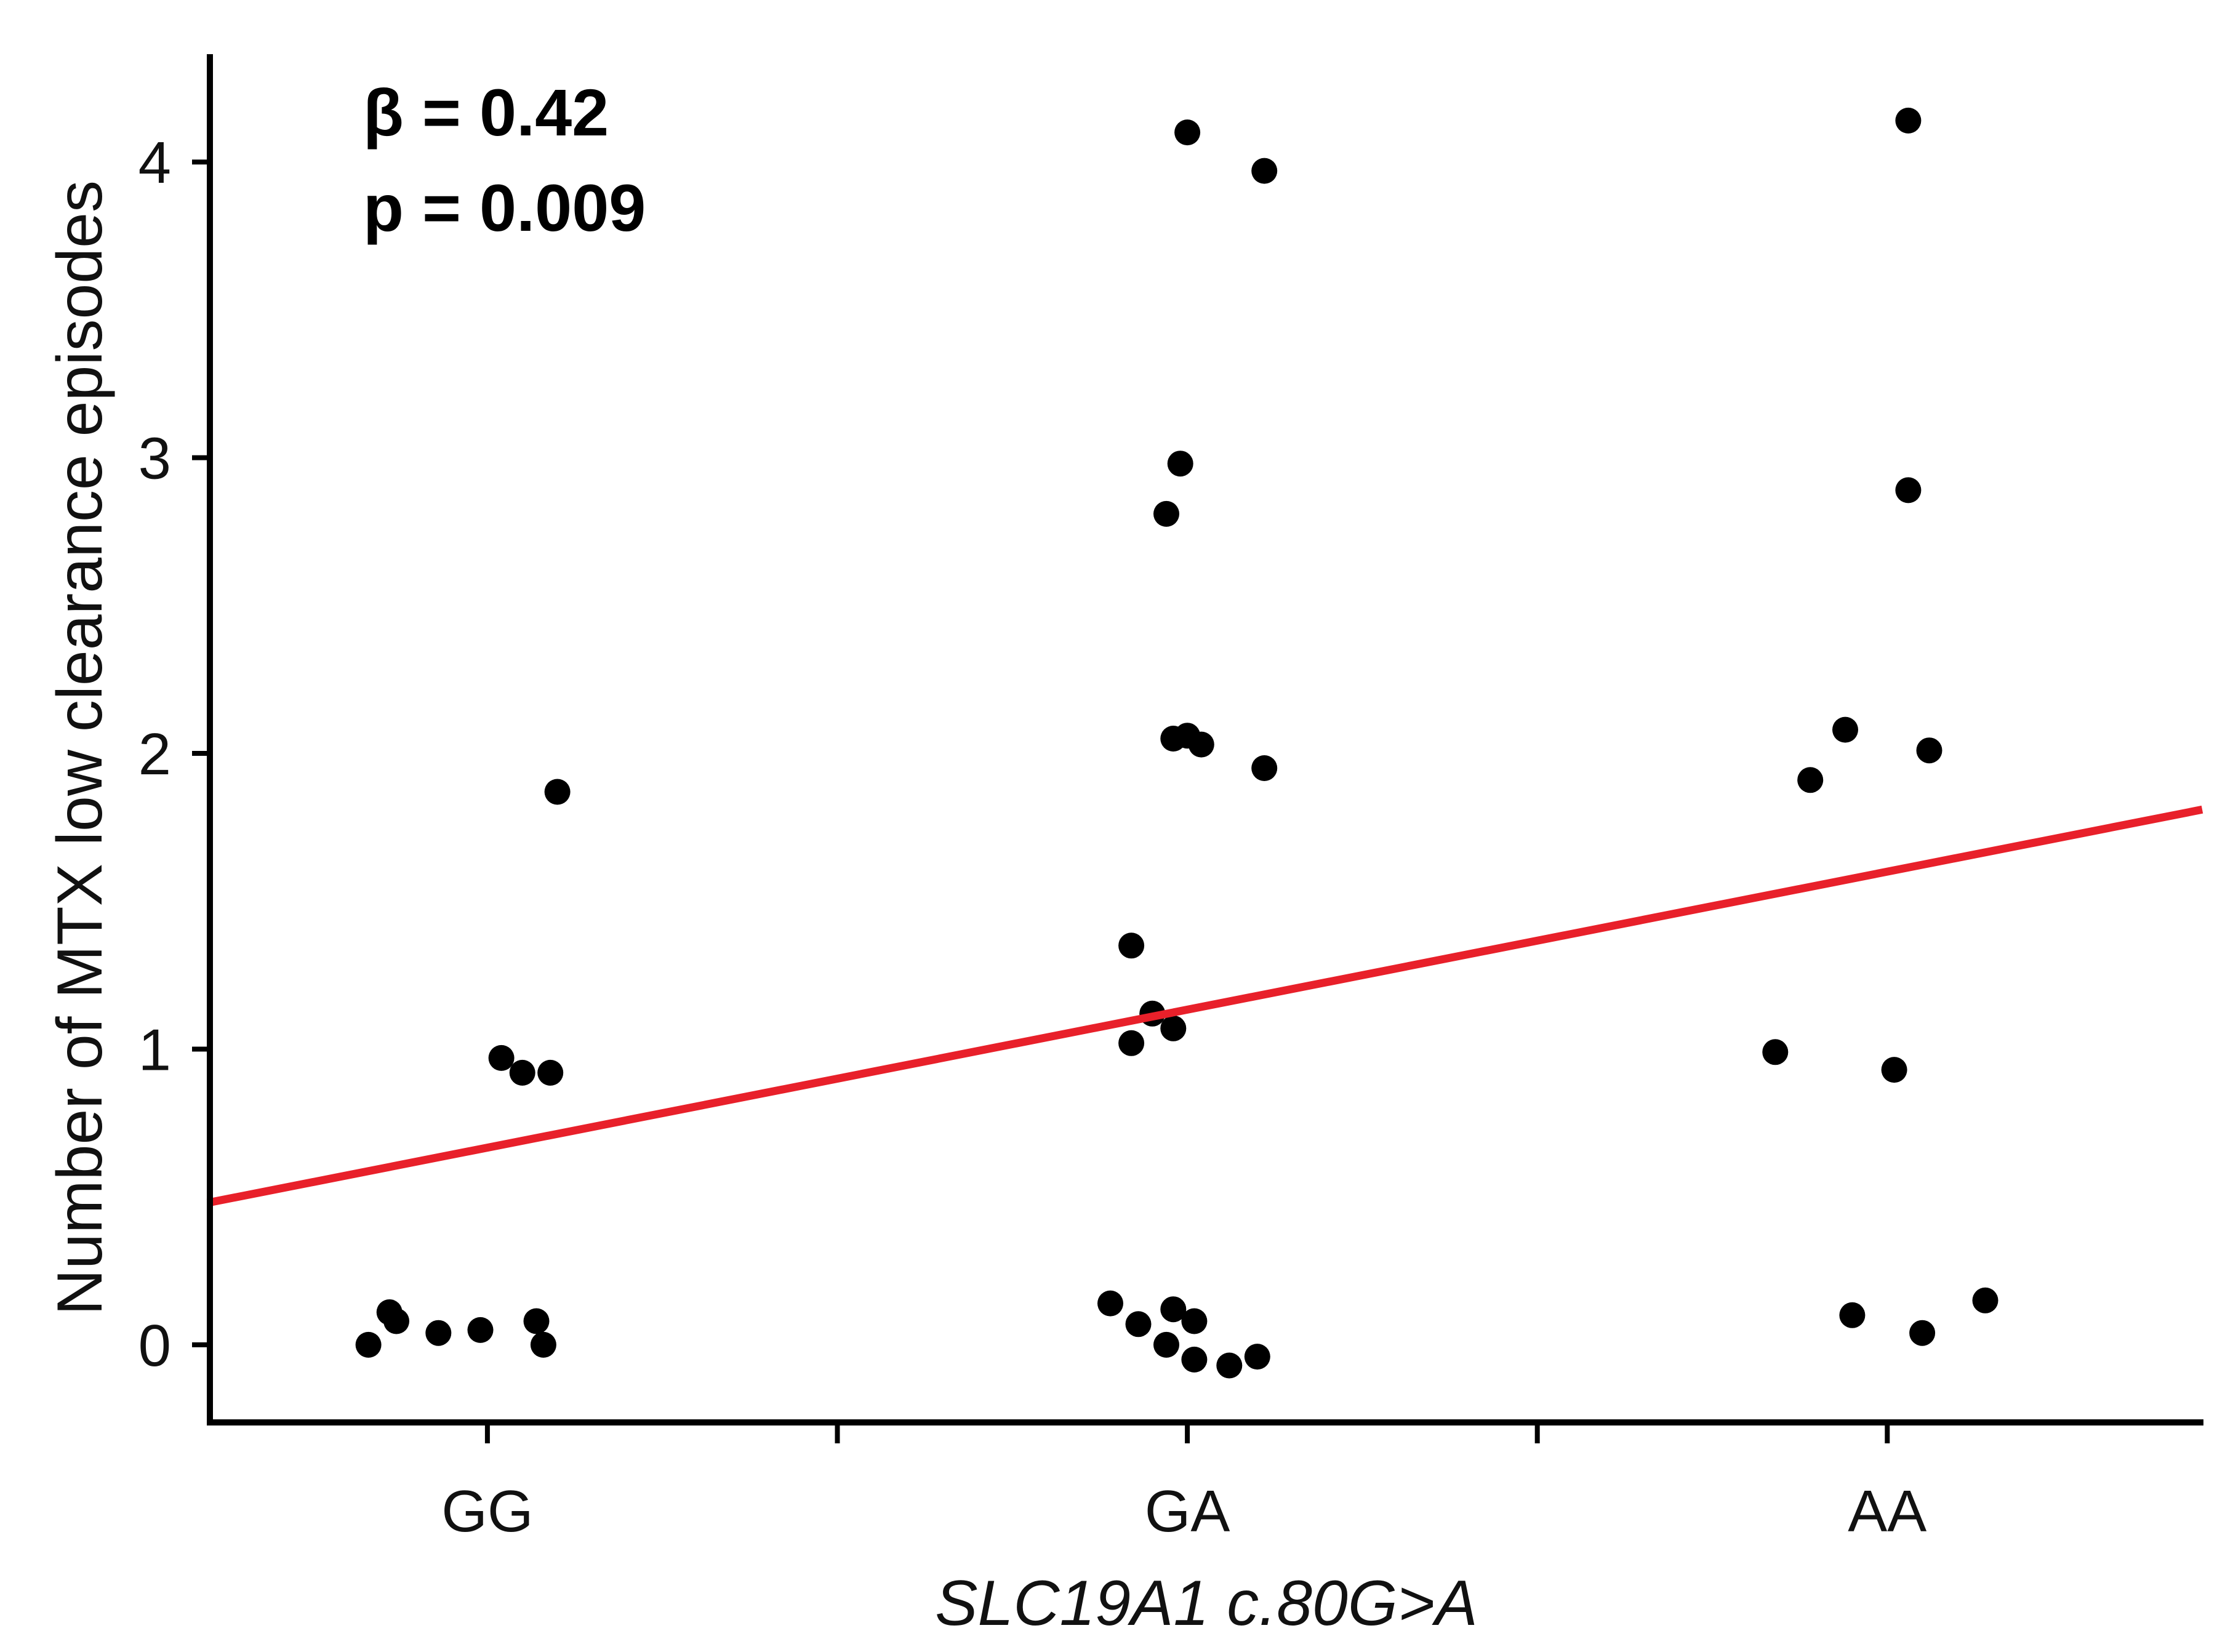 The width and height of the screenshot is (2233, 1652). I want to click on p-value-annotation: p = 0.009, so click(504, 207).